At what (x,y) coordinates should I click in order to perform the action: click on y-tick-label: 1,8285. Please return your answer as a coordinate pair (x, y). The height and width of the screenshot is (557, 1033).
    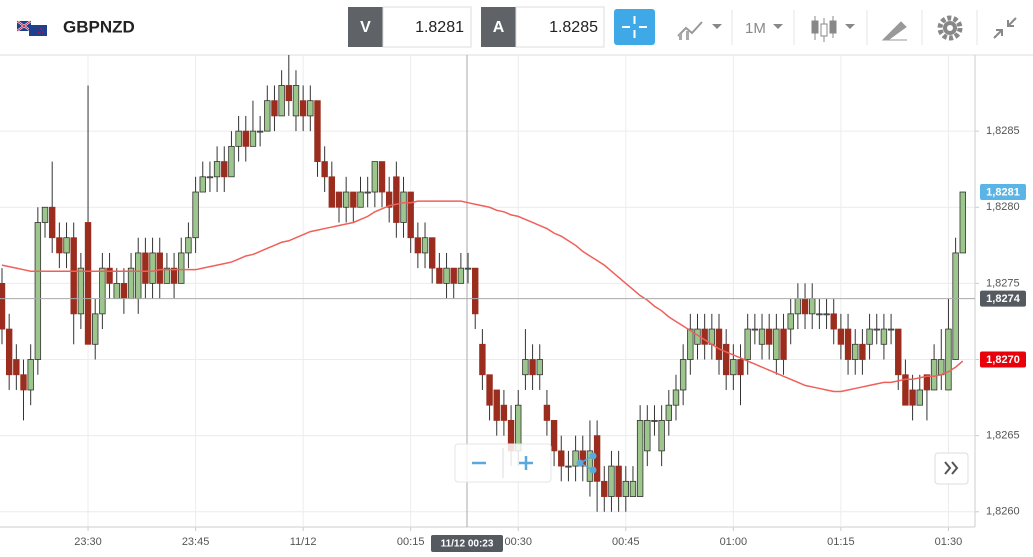
    Looking at the image, I should click on (1003, 131).